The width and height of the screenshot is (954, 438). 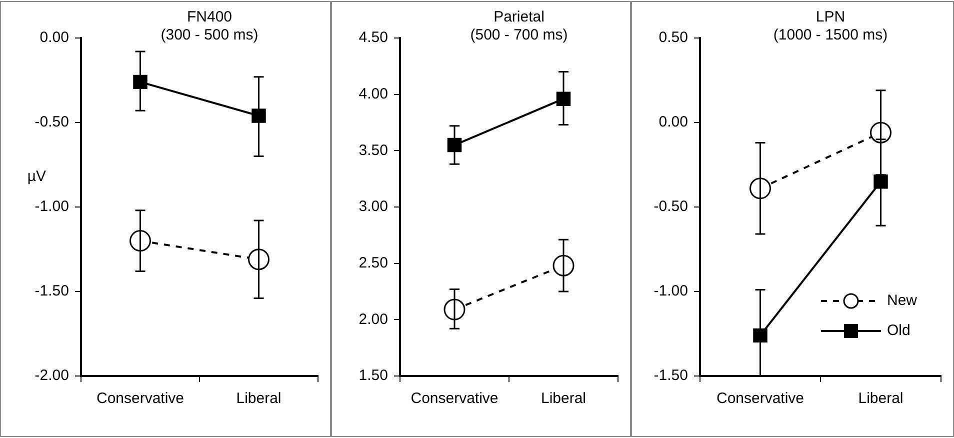 What do you see at coordinates (209, 17) in the screenshot?
I see `chart-title: FN400` at bounding box center [209, 17].